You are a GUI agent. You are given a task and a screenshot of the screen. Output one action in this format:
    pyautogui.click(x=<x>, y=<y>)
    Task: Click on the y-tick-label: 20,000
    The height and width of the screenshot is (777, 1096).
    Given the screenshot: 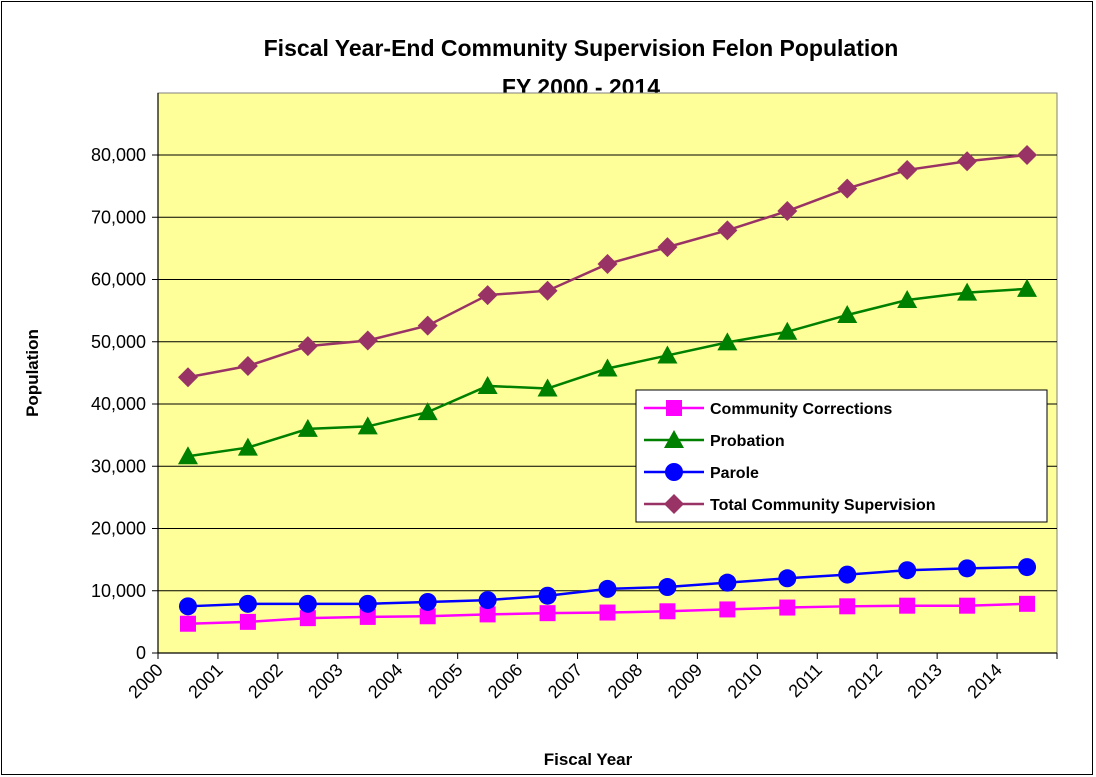 What is the action you would take?
    pyautogui.click(x=118, y=529)
    